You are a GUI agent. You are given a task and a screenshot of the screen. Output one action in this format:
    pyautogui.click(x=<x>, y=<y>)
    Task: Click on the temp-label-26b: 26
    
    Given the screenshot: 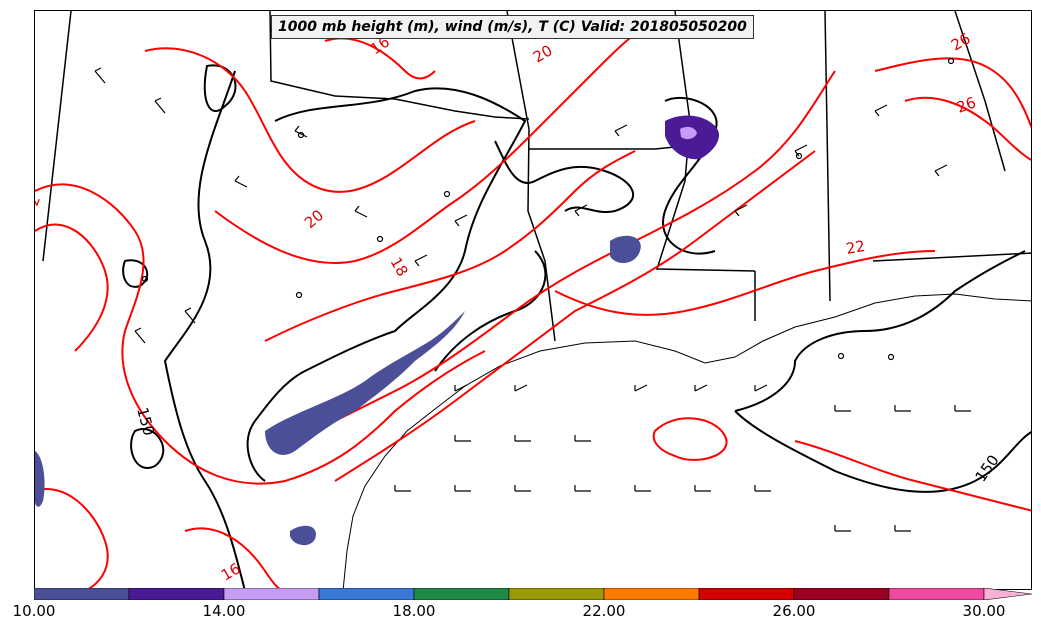 What is the action you would take?
    pyautogui.click(x=966, y=104)
    